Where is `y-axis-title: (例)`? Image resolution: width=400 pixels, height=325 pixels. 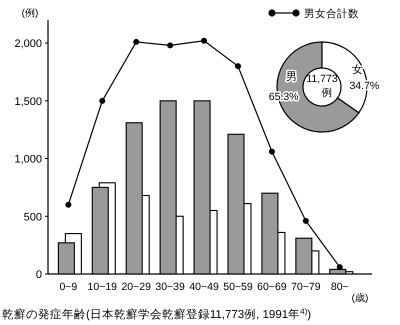
y-axis-title: (例) is located at coordinates (30, 13).